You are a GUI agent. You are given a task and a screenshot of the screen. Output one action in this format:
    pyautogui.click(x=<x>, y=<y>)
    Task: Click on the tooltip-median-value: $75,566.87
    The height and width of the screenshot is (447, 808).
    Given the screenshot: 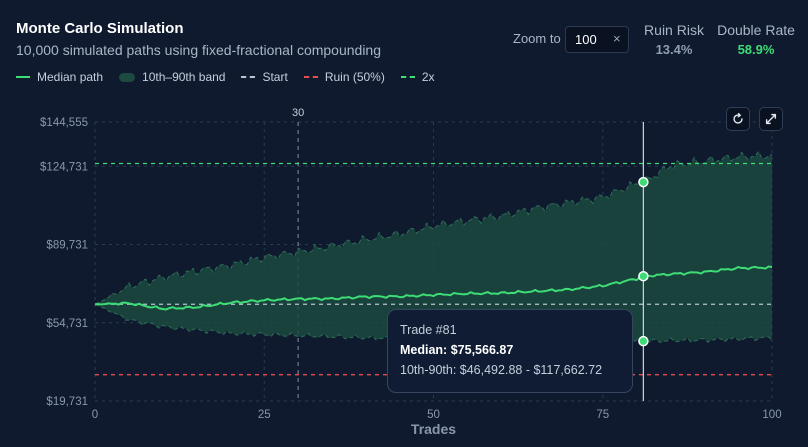 What is the action you would take?
    pyautogui.click(x=482, y=350)
    